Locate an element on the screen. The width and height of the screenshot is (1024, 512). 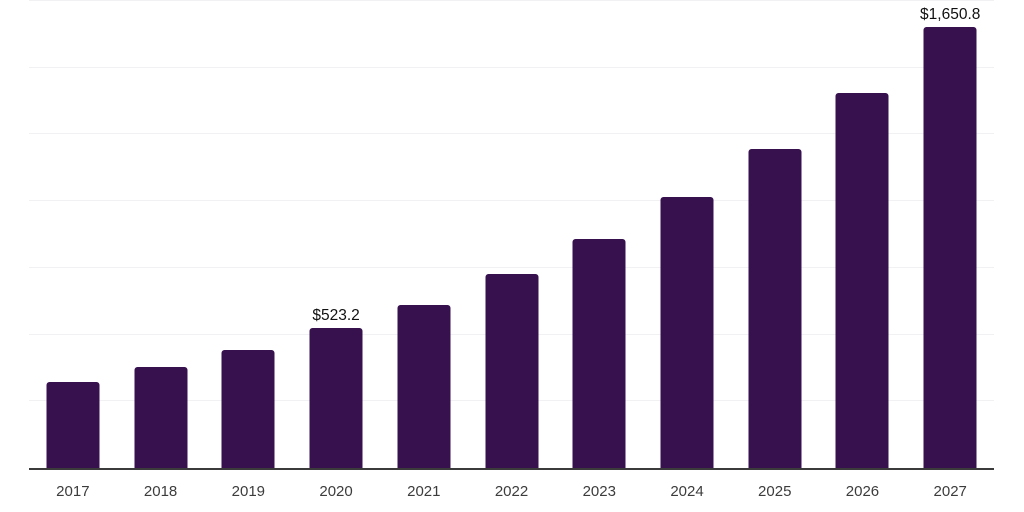
bar-band-2018 is located at coordinates (161, 234).